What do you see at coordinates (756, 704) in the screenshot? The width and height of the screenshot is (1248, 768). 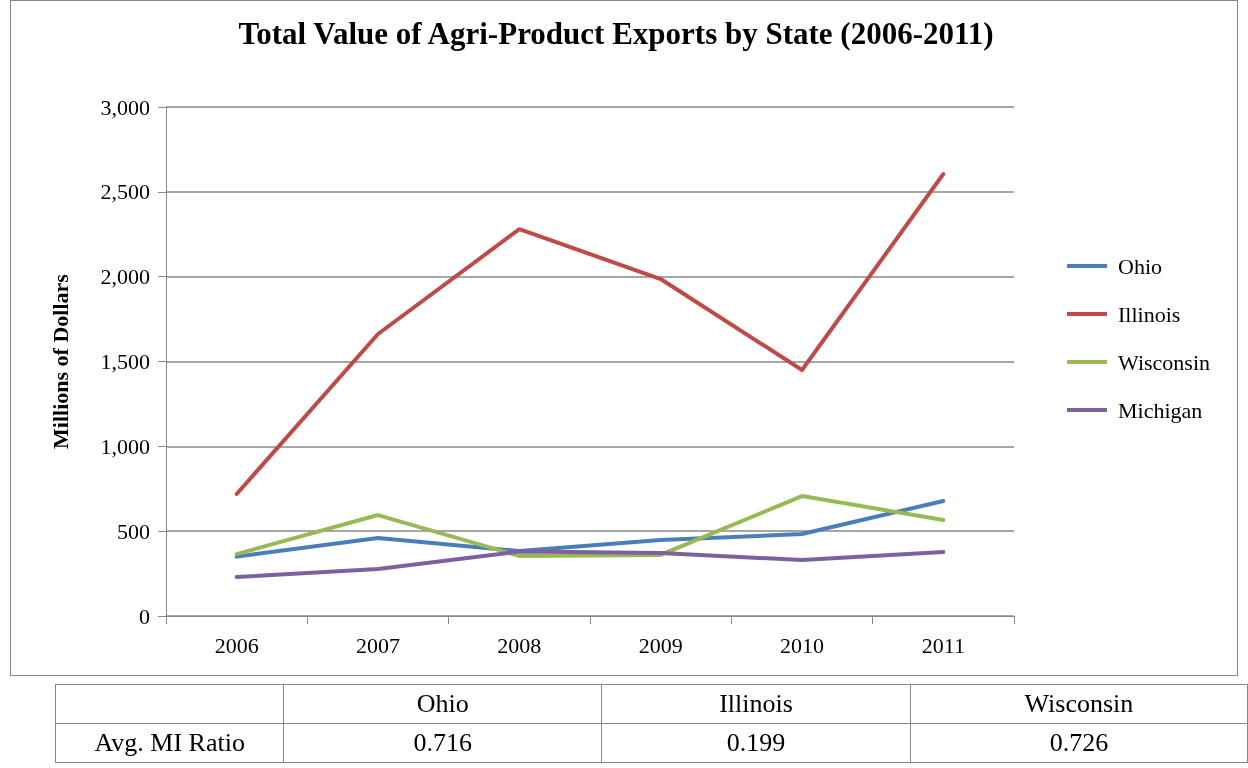 I see `text: Illinois` at bounding box center [756, 704].